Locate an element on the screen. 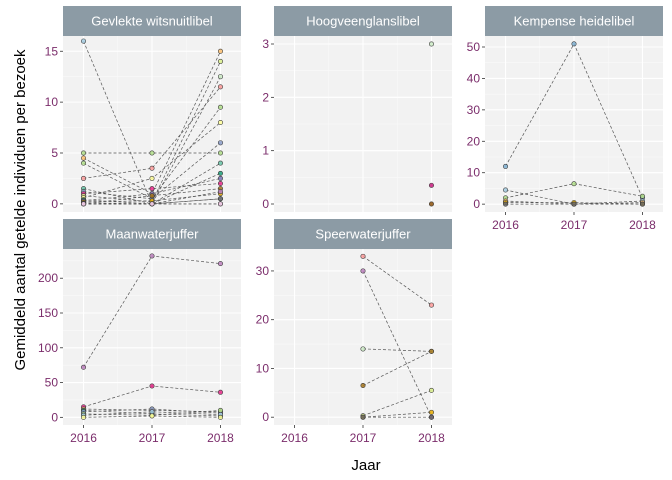  y-tick-label: 2 is located at coordinates (265, 97).